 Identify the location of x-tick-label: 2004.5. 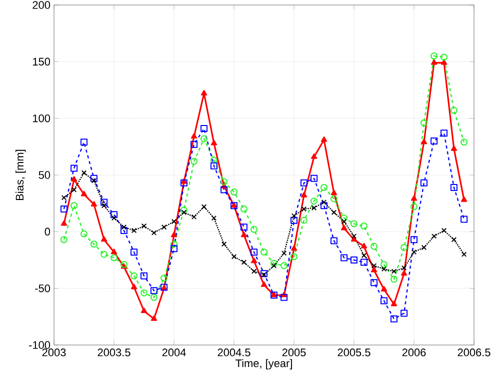
(234, 352).